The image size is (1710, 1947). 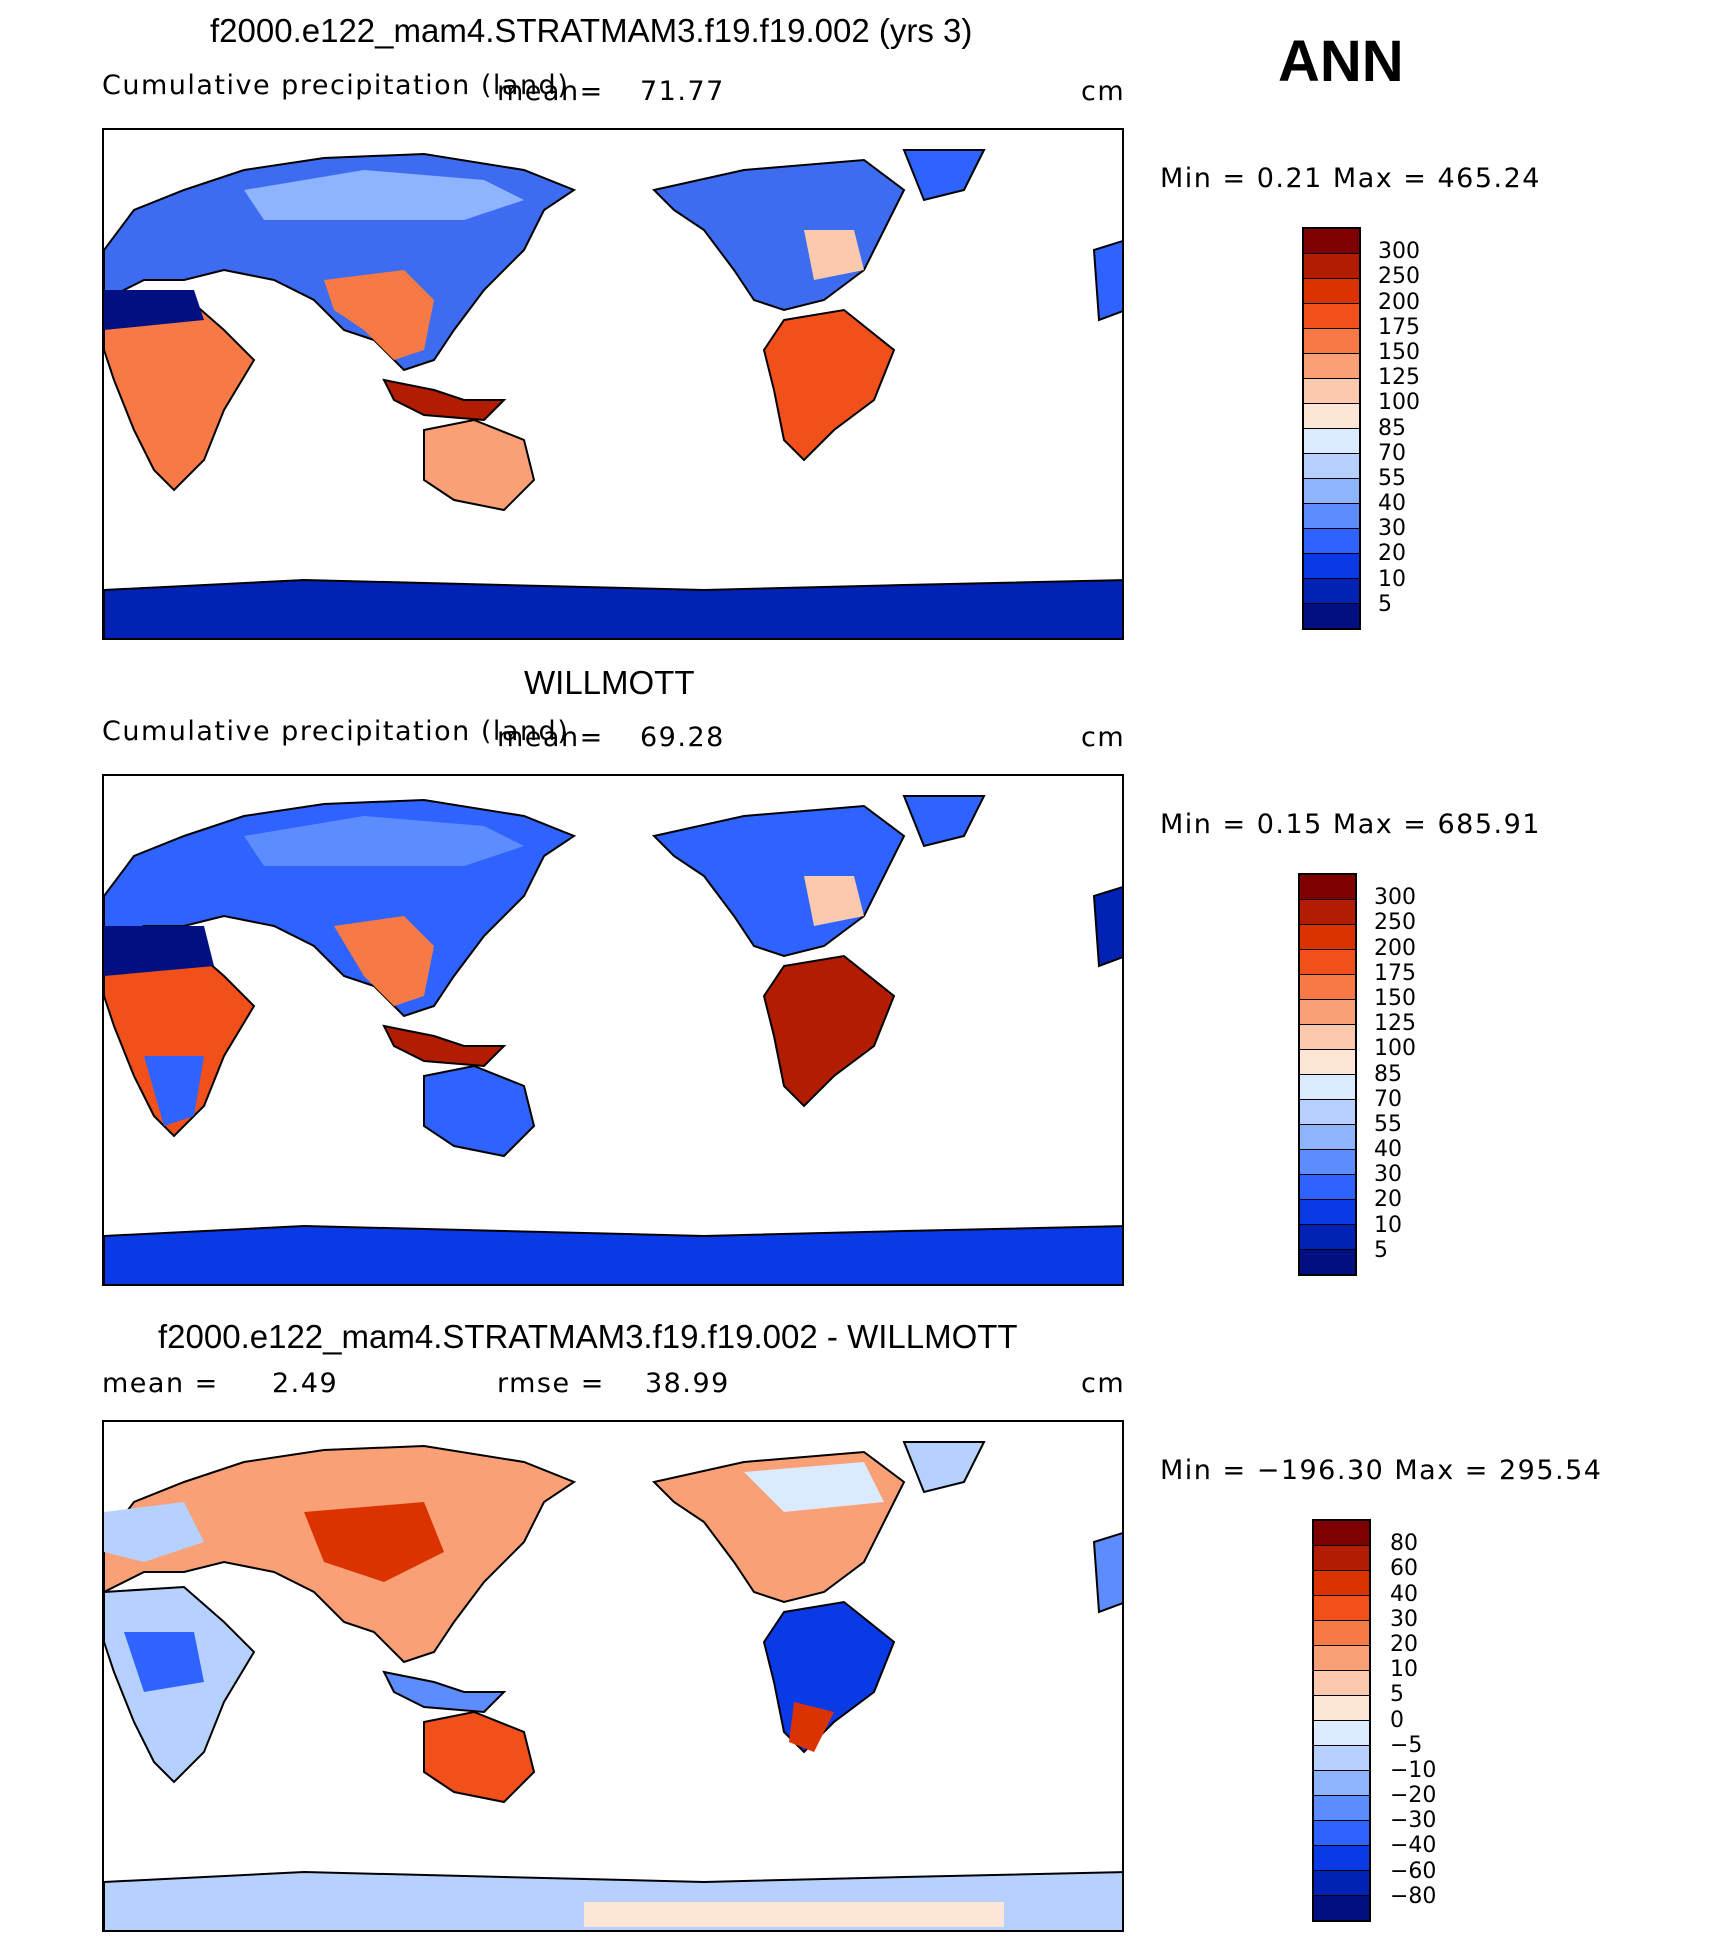 I want to click on colorbar-tick-label: −10, so click(x=1413, y=1770).